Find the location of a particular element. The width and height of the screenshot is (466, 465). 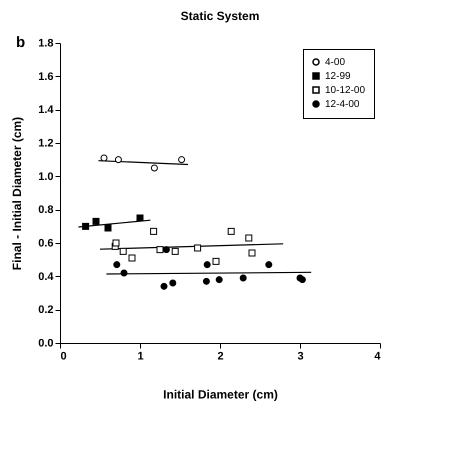

y-tick-label: 0.8 is located at coordinates (46, 210).